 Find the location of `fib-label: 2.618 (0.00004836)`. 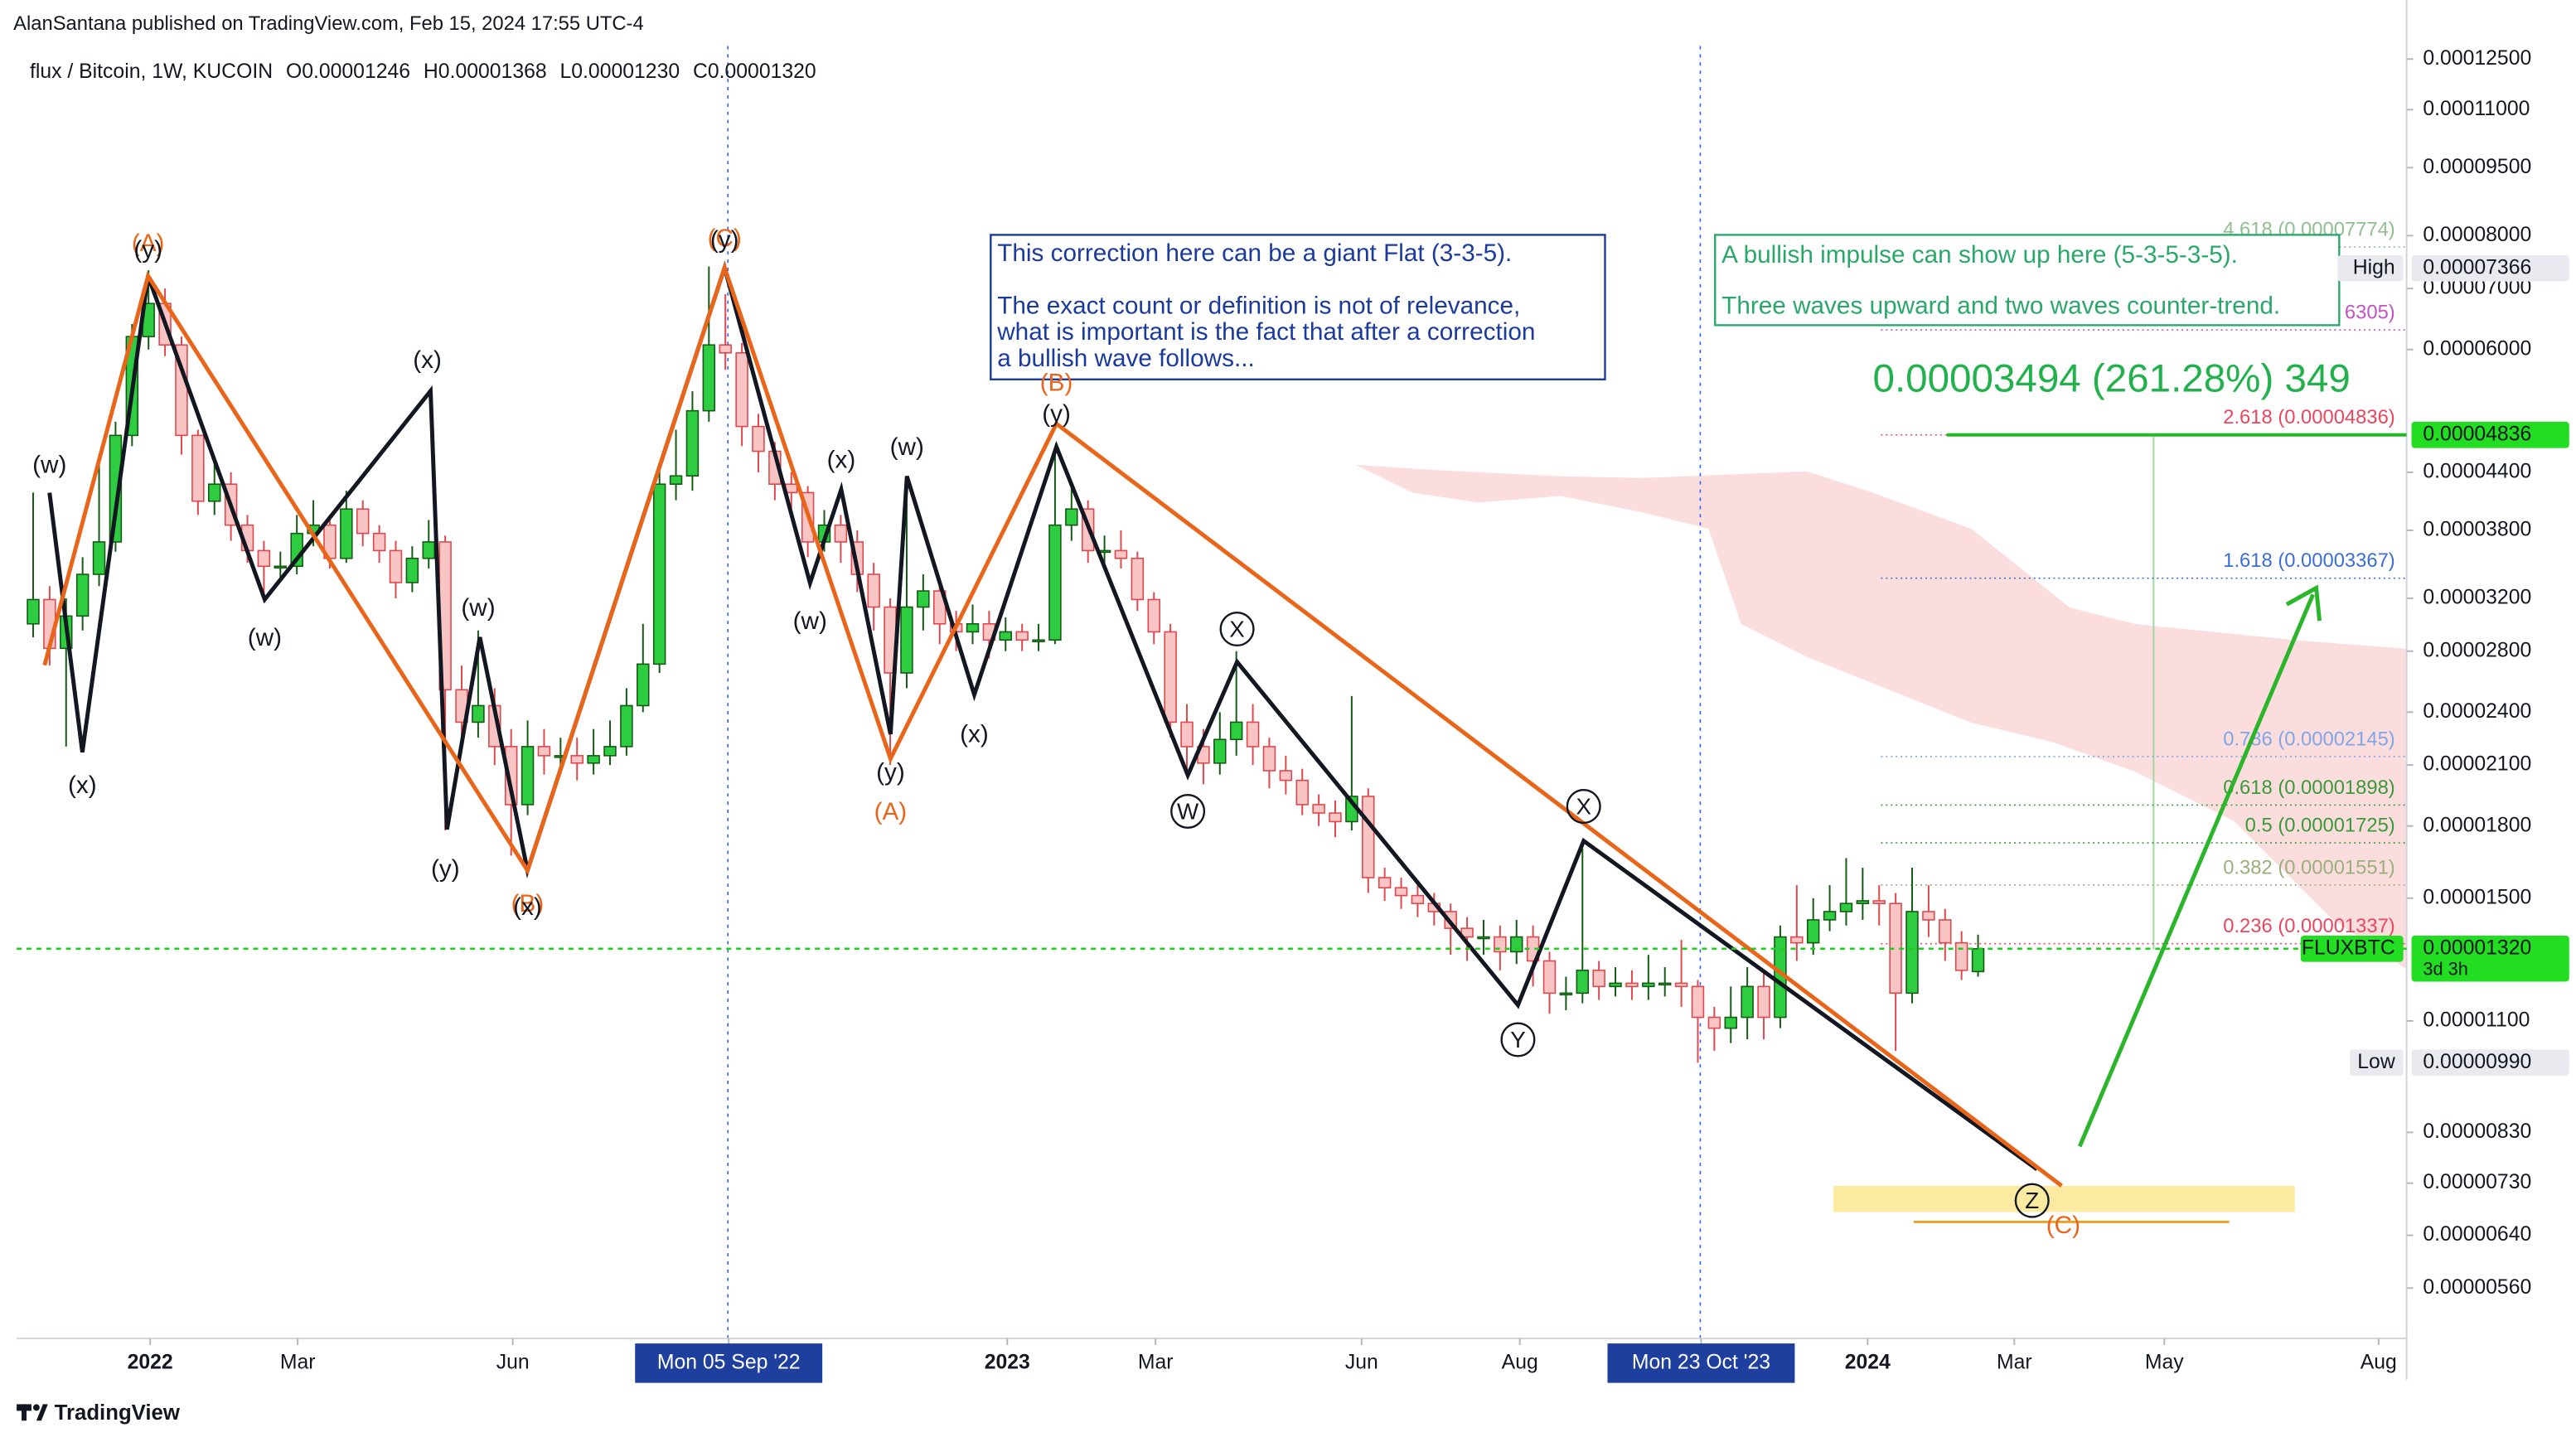

fib-label: 2.618 (0.00004836) is located at coordinates (2308, 417).